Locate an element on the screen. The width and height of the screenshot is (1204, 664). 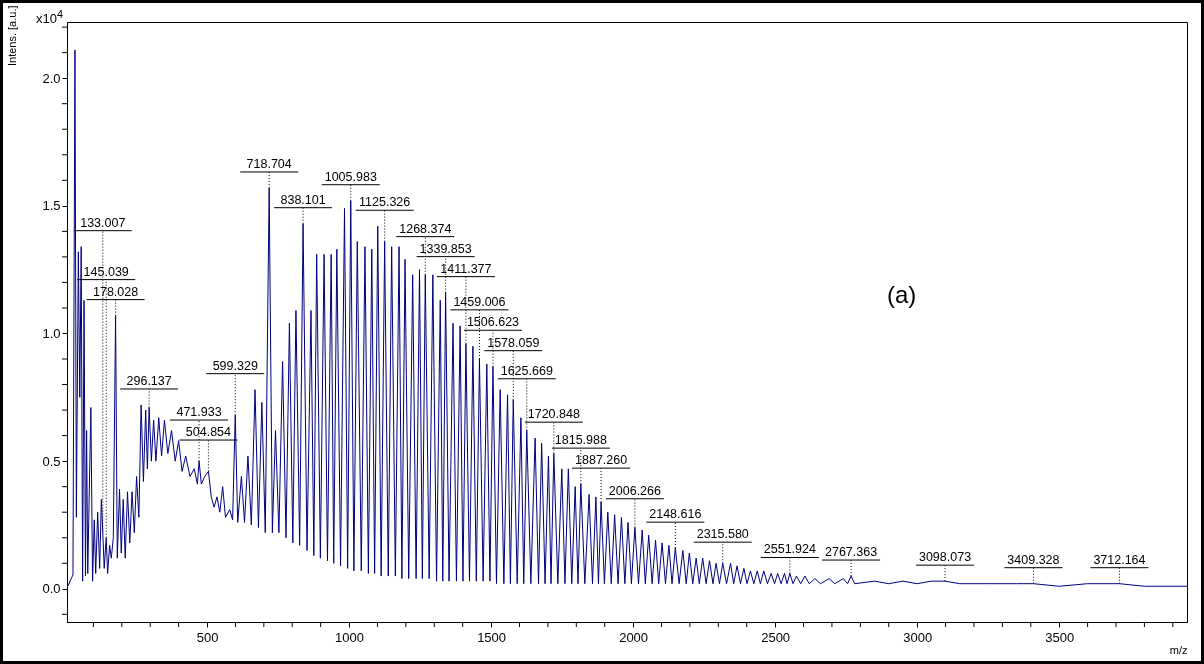
x-tick-label: 1000 is located at coordinates (350, 637).